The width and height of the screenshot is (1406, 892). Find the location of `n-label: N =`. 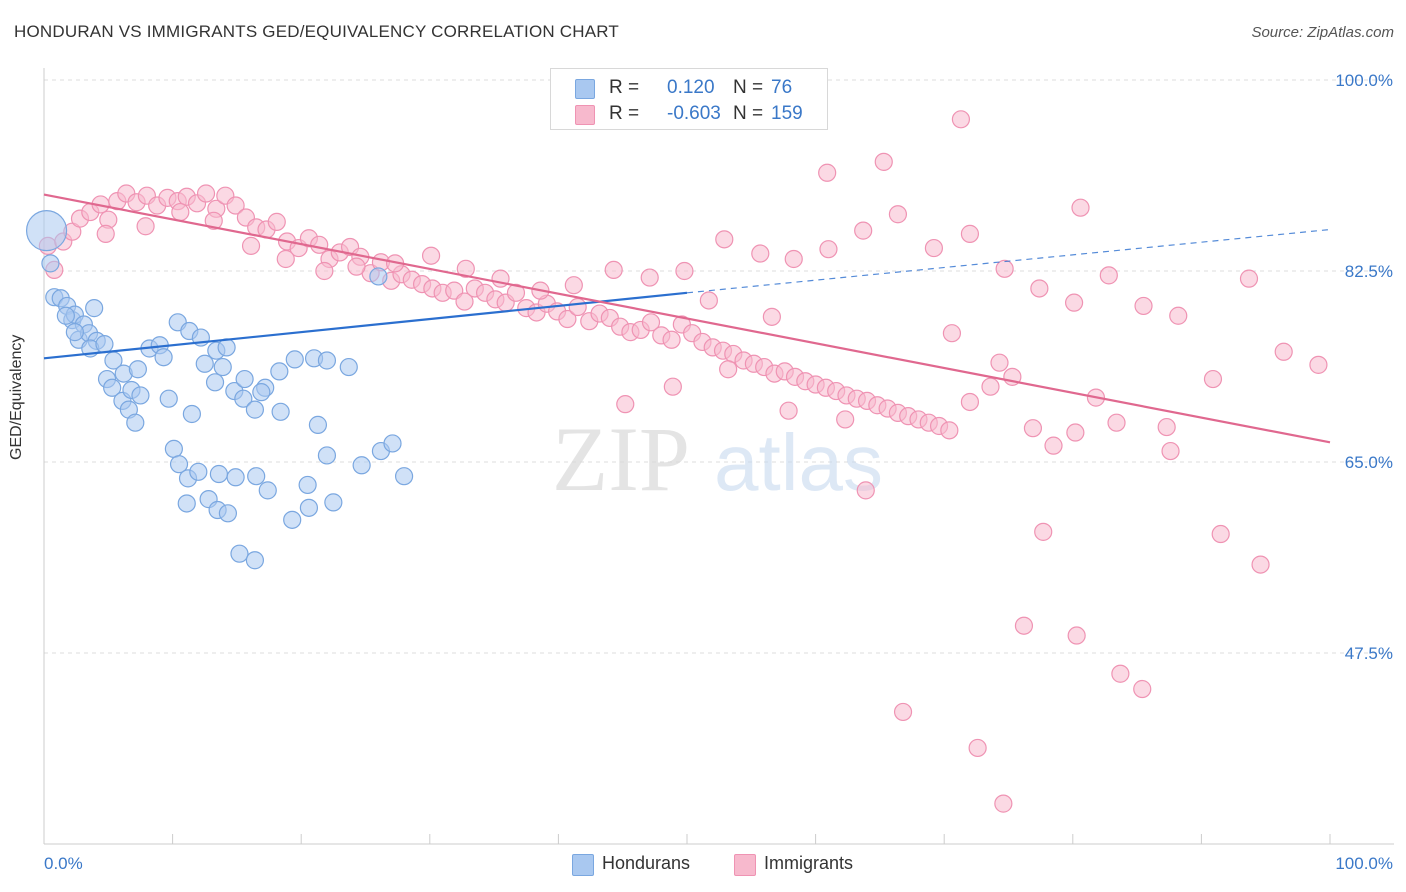

n-label: N = is located at coordinates (748, 113).